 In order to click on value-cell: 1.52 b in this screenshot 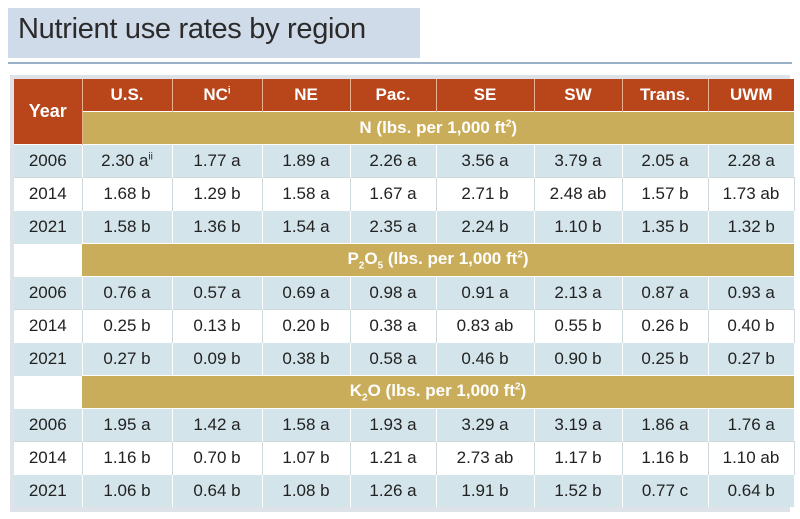, I will do `click(578, 490)`.